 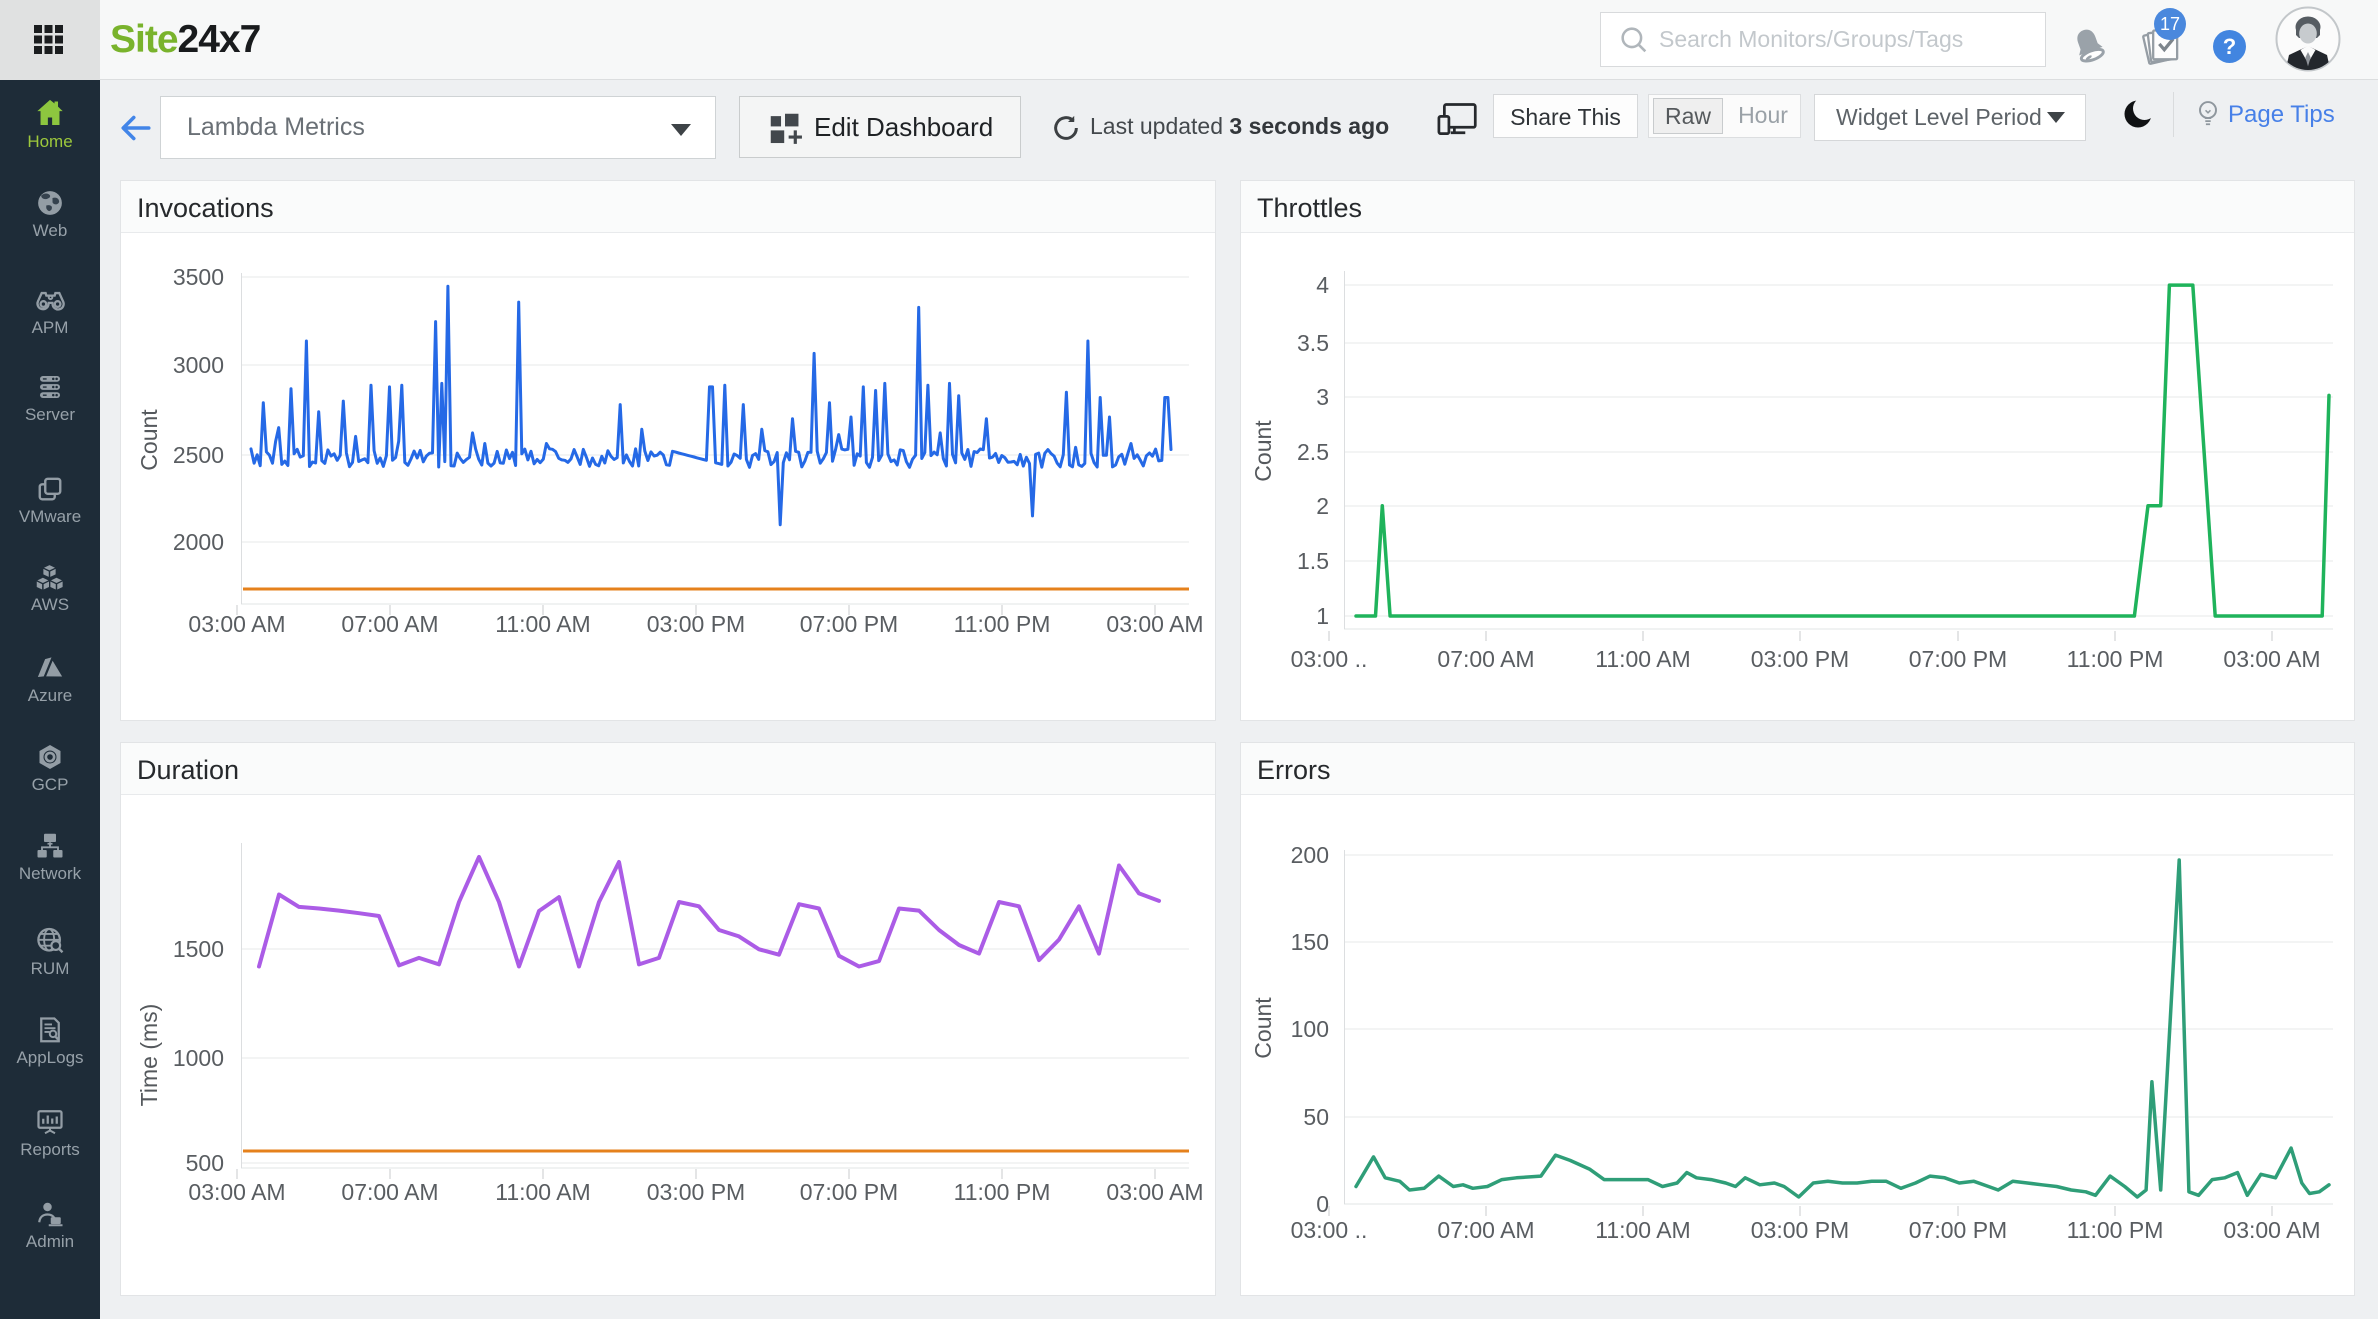 I want to click on svg-text: 3500, so click(x=198, y=277).